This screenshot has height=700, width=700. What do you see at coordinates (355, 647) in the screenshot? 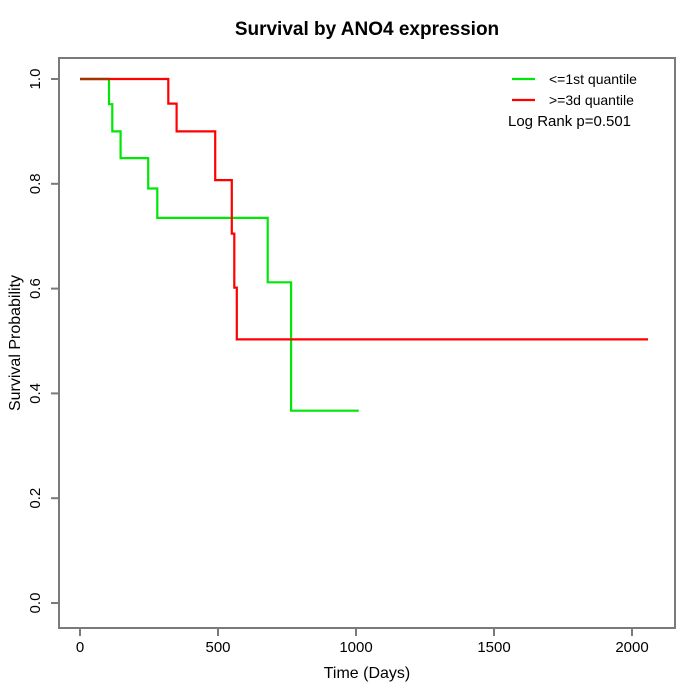
I see `x-tick-label: 1000` at bounding box center [355, 647].